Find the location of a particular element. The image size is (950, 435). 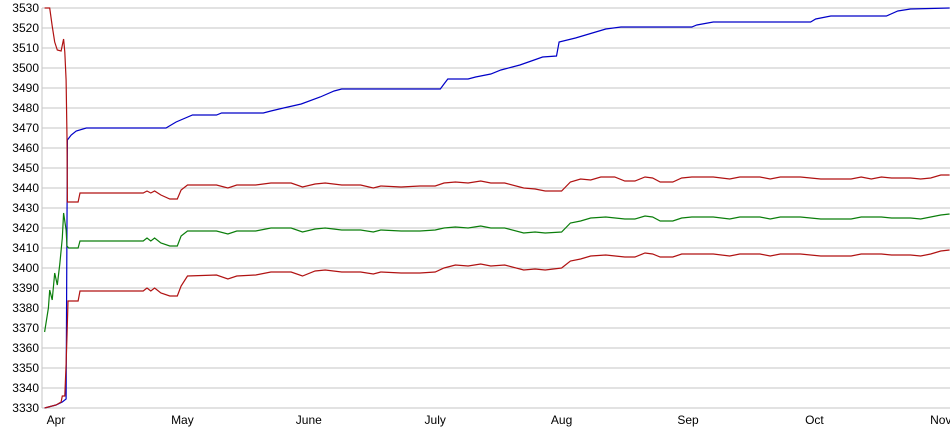

y-tick-label: 3430 is located at coordinates (25, 208).